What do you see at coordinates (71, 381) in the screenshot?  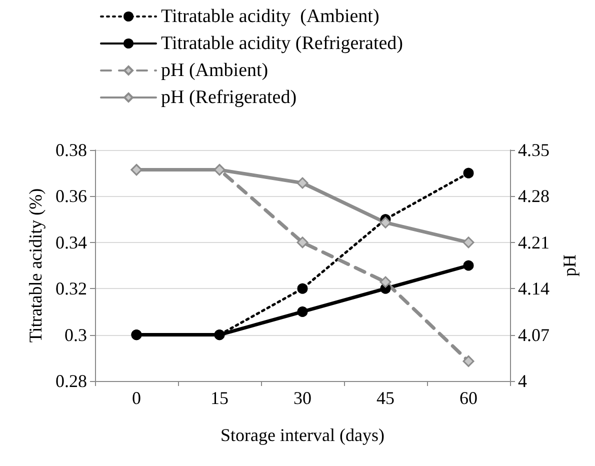 I see `y-tick-label: 0.28` at bounding box center [71, 381].